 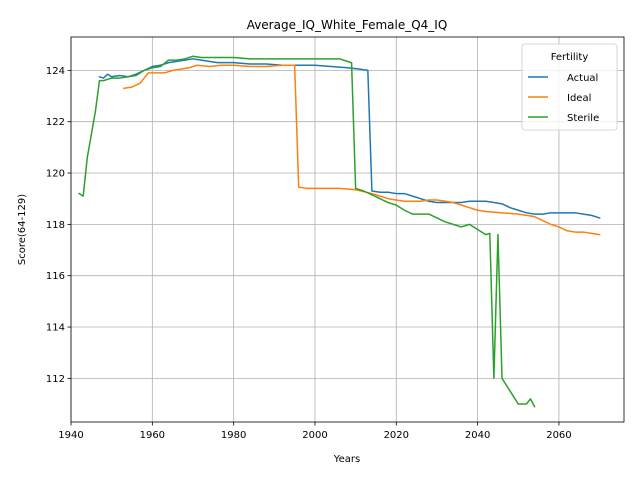 What do you see at coordinates (55, 122) in the screenshot?
I see `y-tick-label: 122` at bounding box center [55, 122].